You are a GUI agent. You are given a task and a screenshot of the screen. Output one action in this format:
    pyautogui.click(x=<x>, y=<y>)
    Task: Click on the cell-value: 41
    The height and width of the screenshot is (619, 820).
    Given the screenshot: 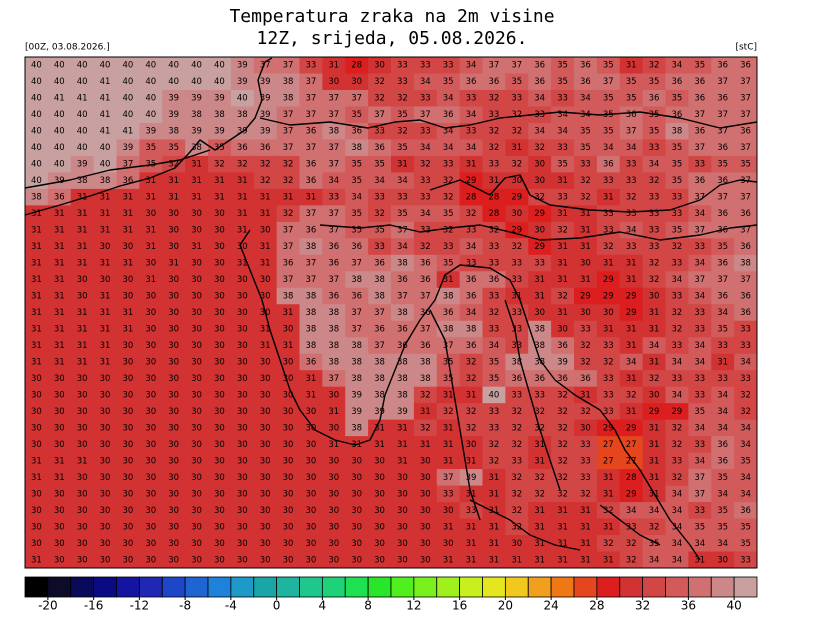 What is the action you would take?
    pyautogui.click(x=128, y=132)
    